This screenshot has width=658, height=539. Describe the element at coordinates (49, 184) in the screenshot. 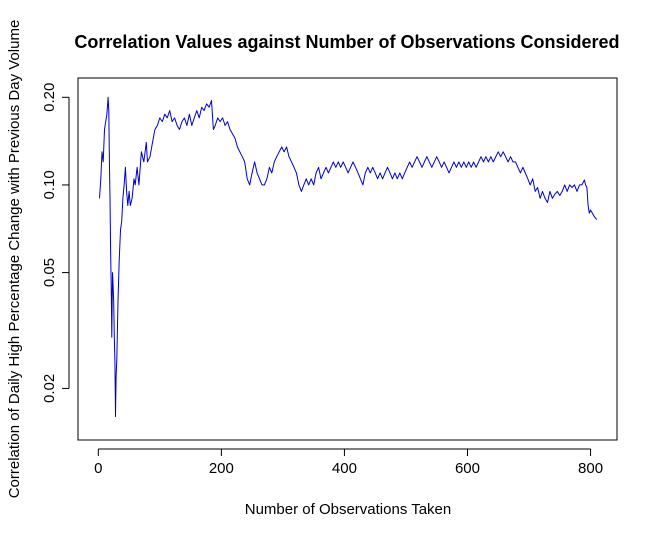

I see `y-tick-label: 0.10` at that location.